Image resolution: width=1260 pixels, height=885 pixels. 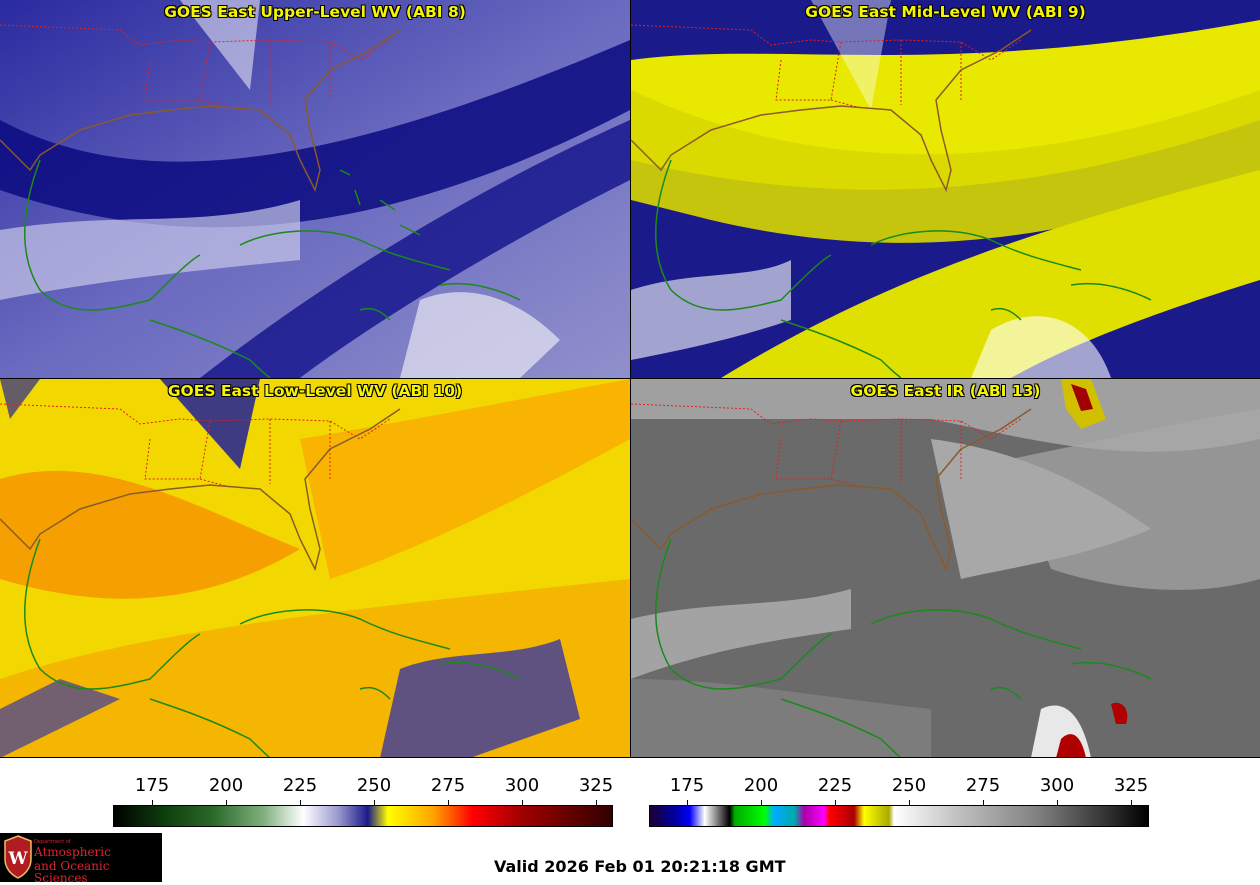 What do you see at coordinates (640, 866) in the screenshot?
I see `valid-time-label: Valid 2026 Feb 01 20:21:18 GMT` at bounding box center [640, 866].